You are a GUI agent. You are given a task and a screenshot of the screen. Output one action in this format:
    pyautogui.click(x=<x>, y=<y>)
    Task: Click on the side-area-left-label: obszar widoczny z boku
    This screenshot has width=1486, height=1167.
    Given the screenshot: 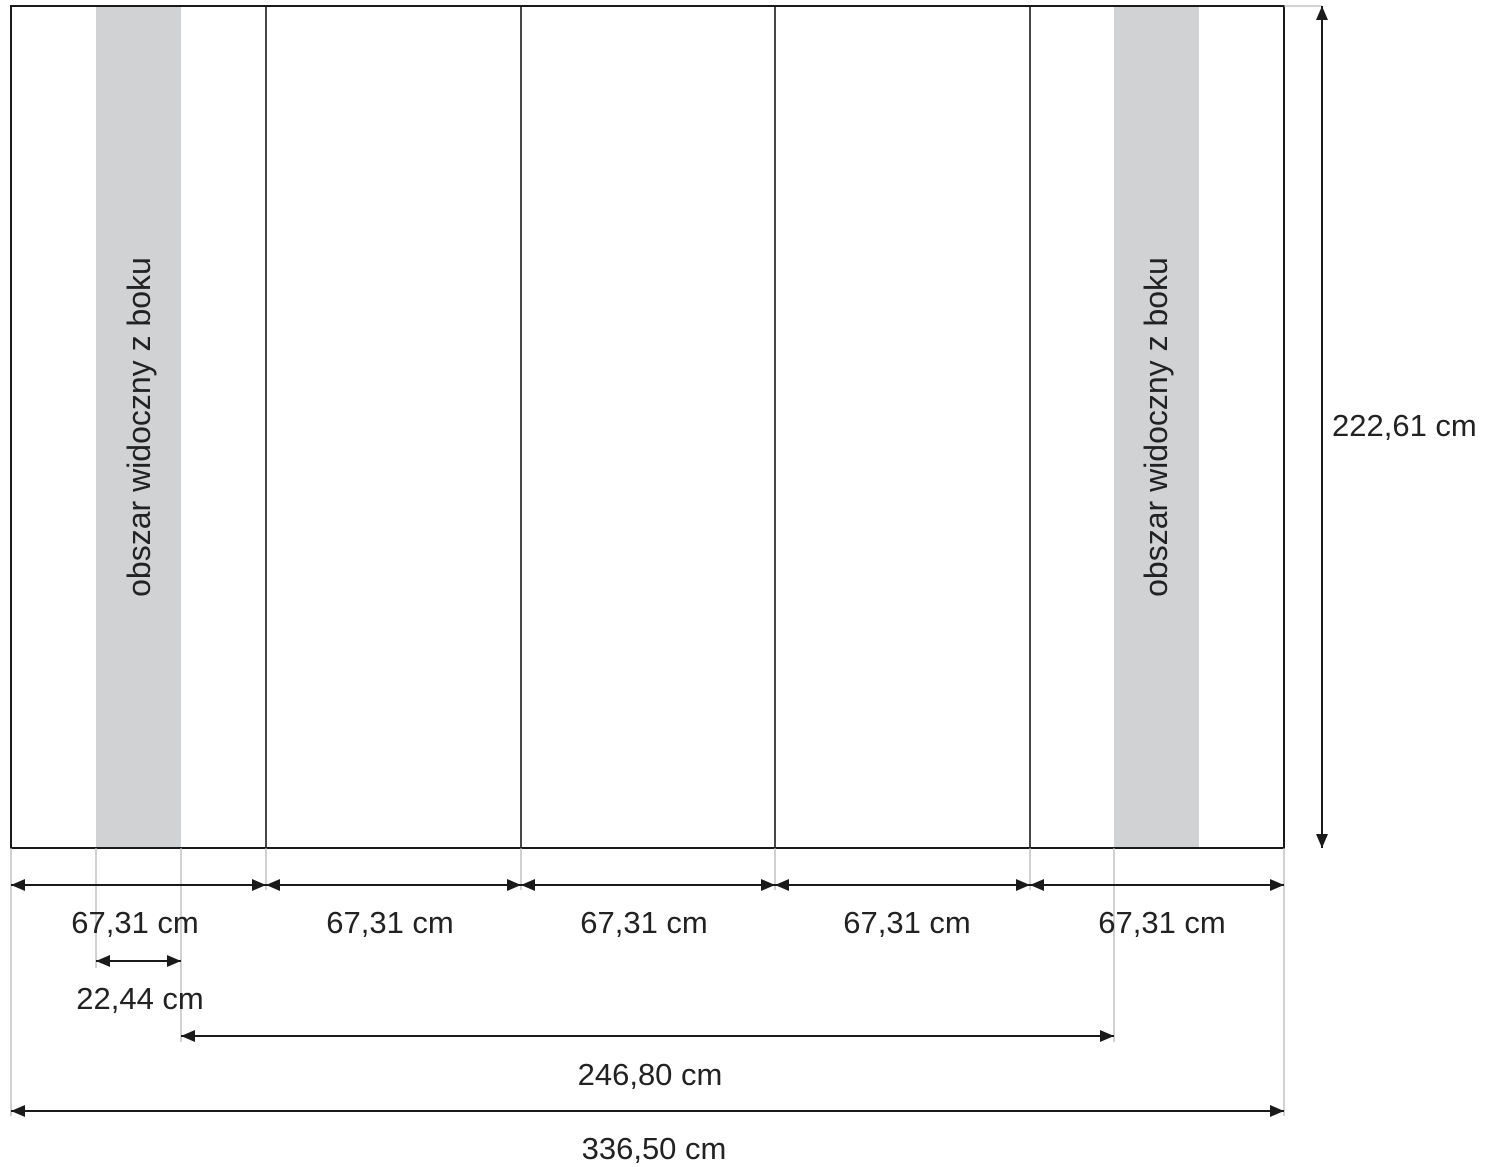 What is the action you would take?
    pyautogui.click(x=139, y=427)
    